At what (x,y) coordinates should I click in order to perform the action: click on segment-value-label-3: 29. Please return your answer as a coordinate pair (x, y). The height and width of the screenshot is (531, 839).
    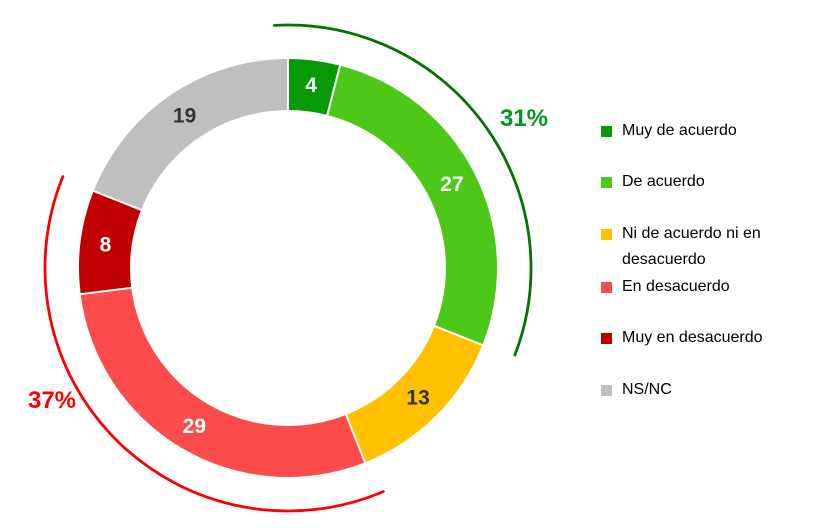
    Looking at the image, I should click on (194, 426).